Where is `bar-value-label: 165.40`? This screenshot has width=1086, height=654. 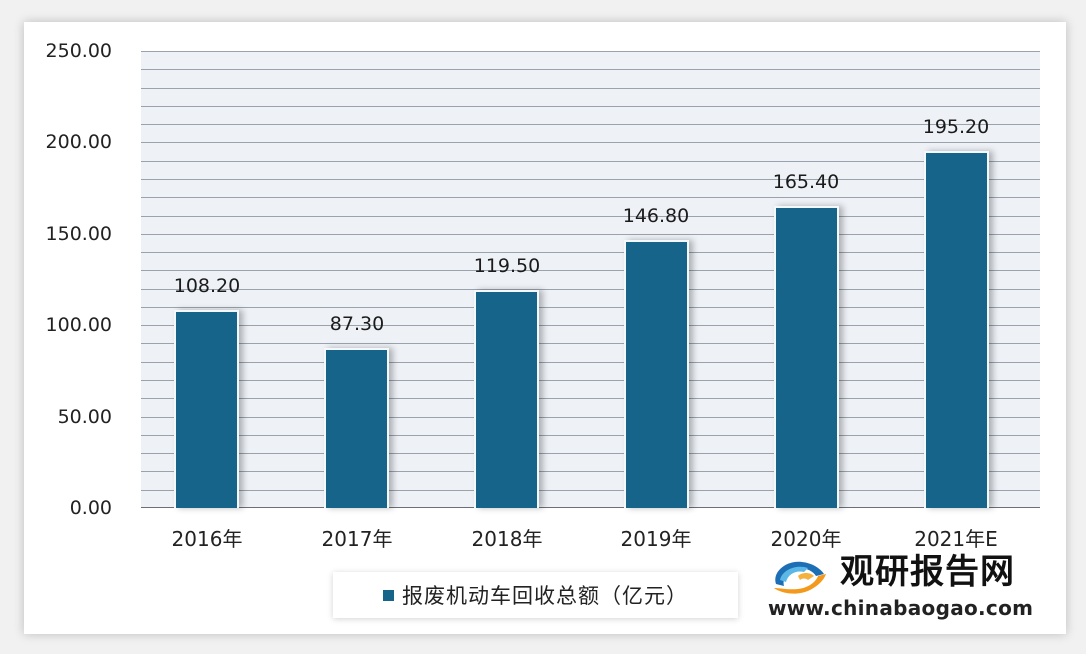
bar-value-label: 165.40 is located at coordinates (806, 182).